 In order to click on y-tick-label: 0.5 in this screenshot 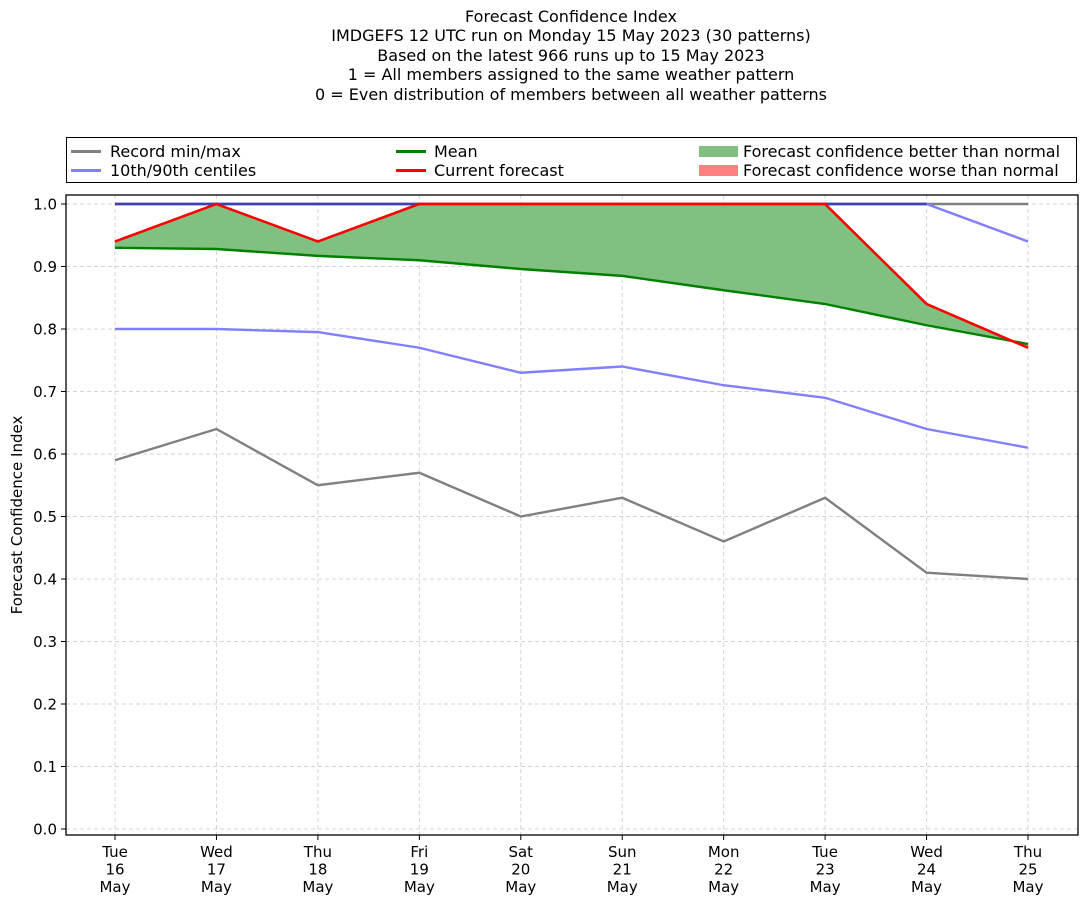, I will do `click(45, 517)`.